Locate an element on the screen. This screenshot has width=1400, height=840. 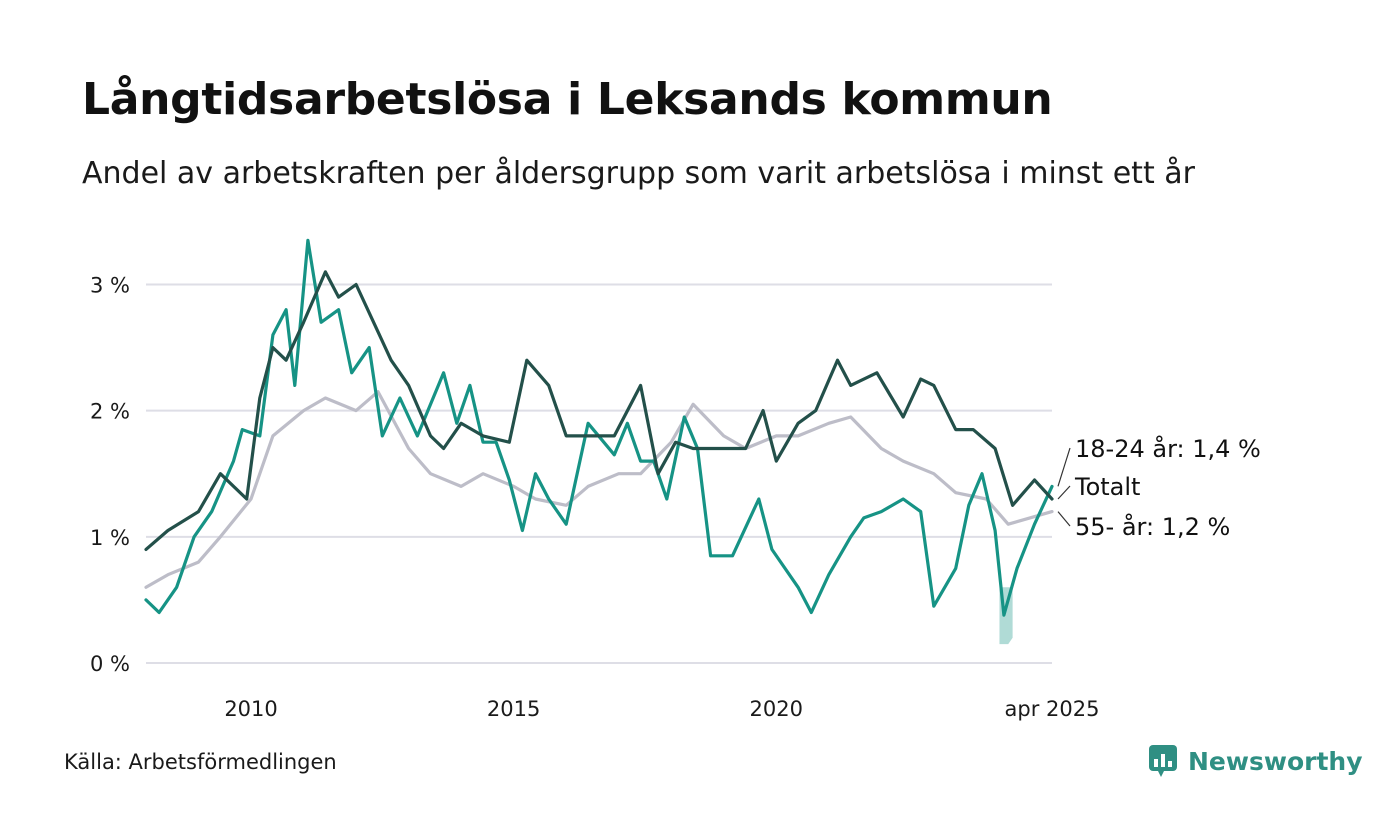
y-tick-label: 3 % is located at coordinates (110, 285).